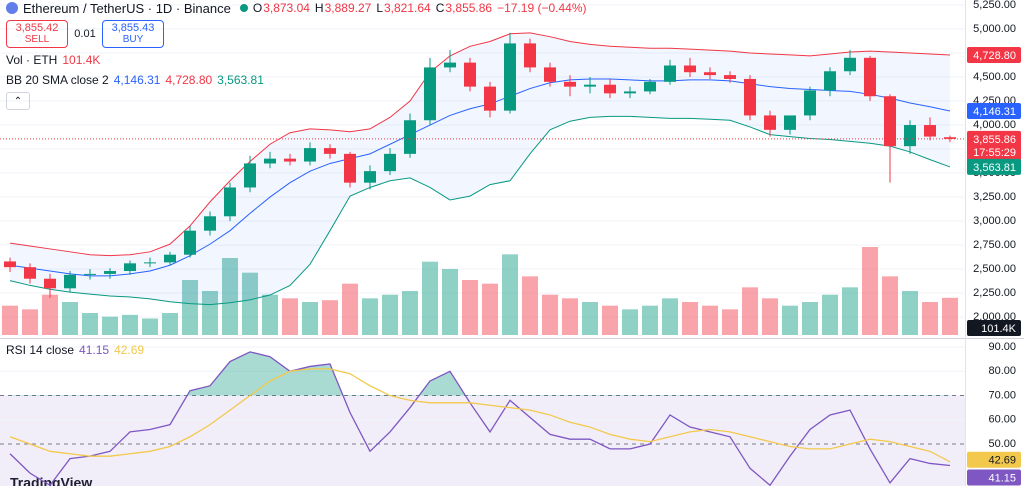 This screenshot has width=1024, height=486. What do you see at coordinates (129, 350) in the screenshot?
I see `indicator-value: 42.69` at bounding box center [129, 350].